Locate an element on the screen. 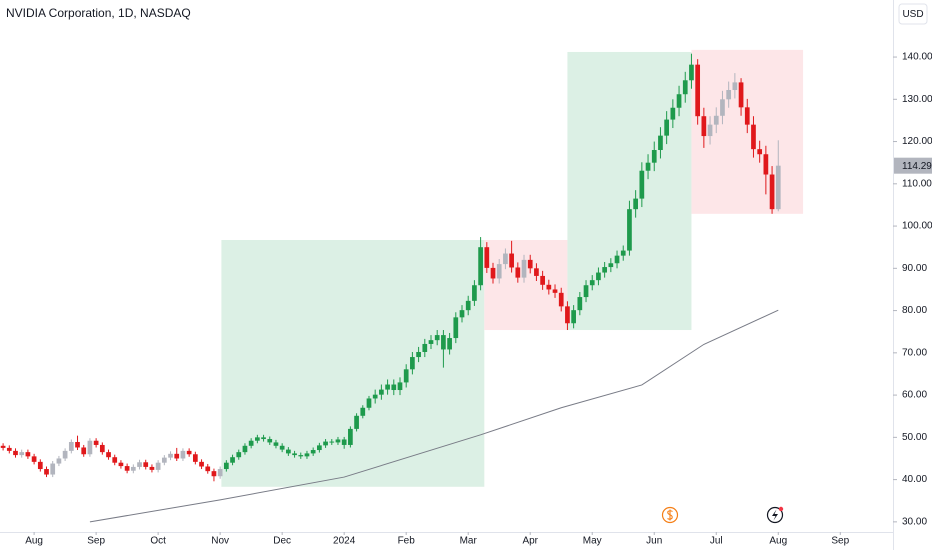 The image size is (932, 550). zone is located at coordinates (526, 285).